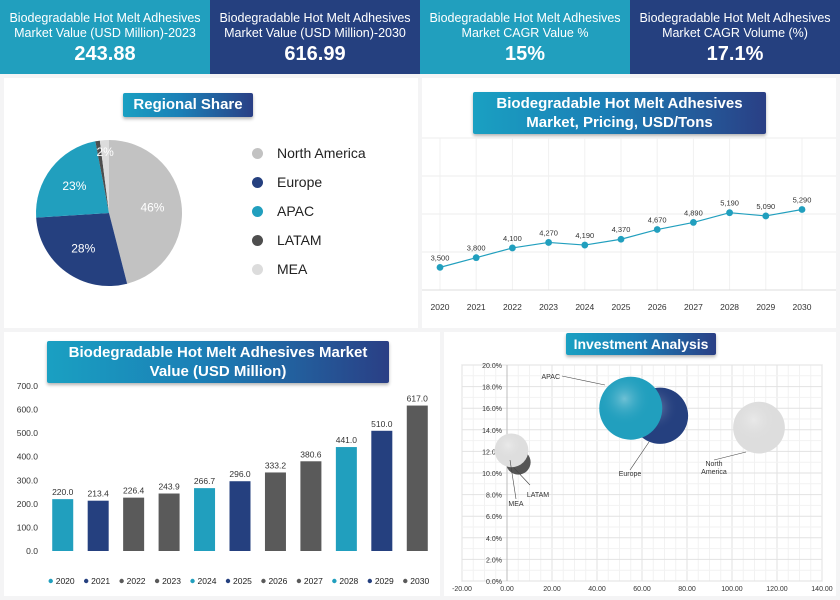 Image resolution: width=840 pixels, height=600 pixels. What do you see at coordinates (693, 212) in the screenshot?
I see `data-label: 4,890` at bounding box center [693, 212].